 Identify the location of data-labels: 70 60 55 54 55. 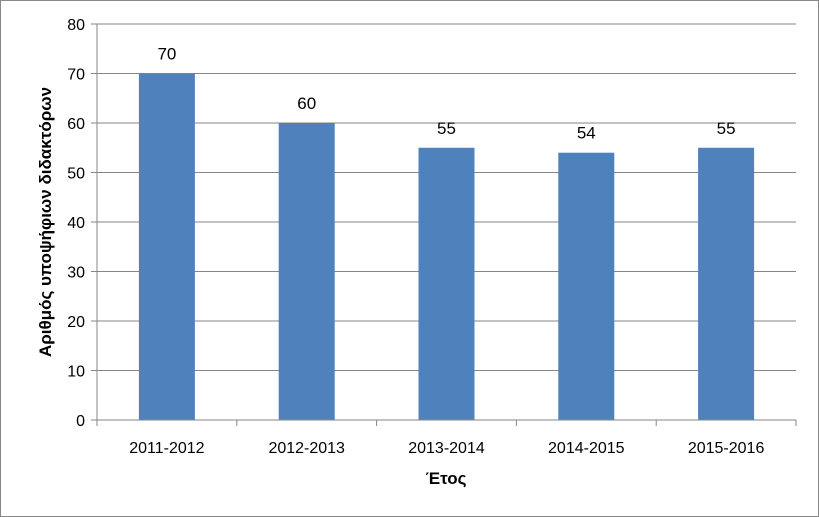
(446, 94).